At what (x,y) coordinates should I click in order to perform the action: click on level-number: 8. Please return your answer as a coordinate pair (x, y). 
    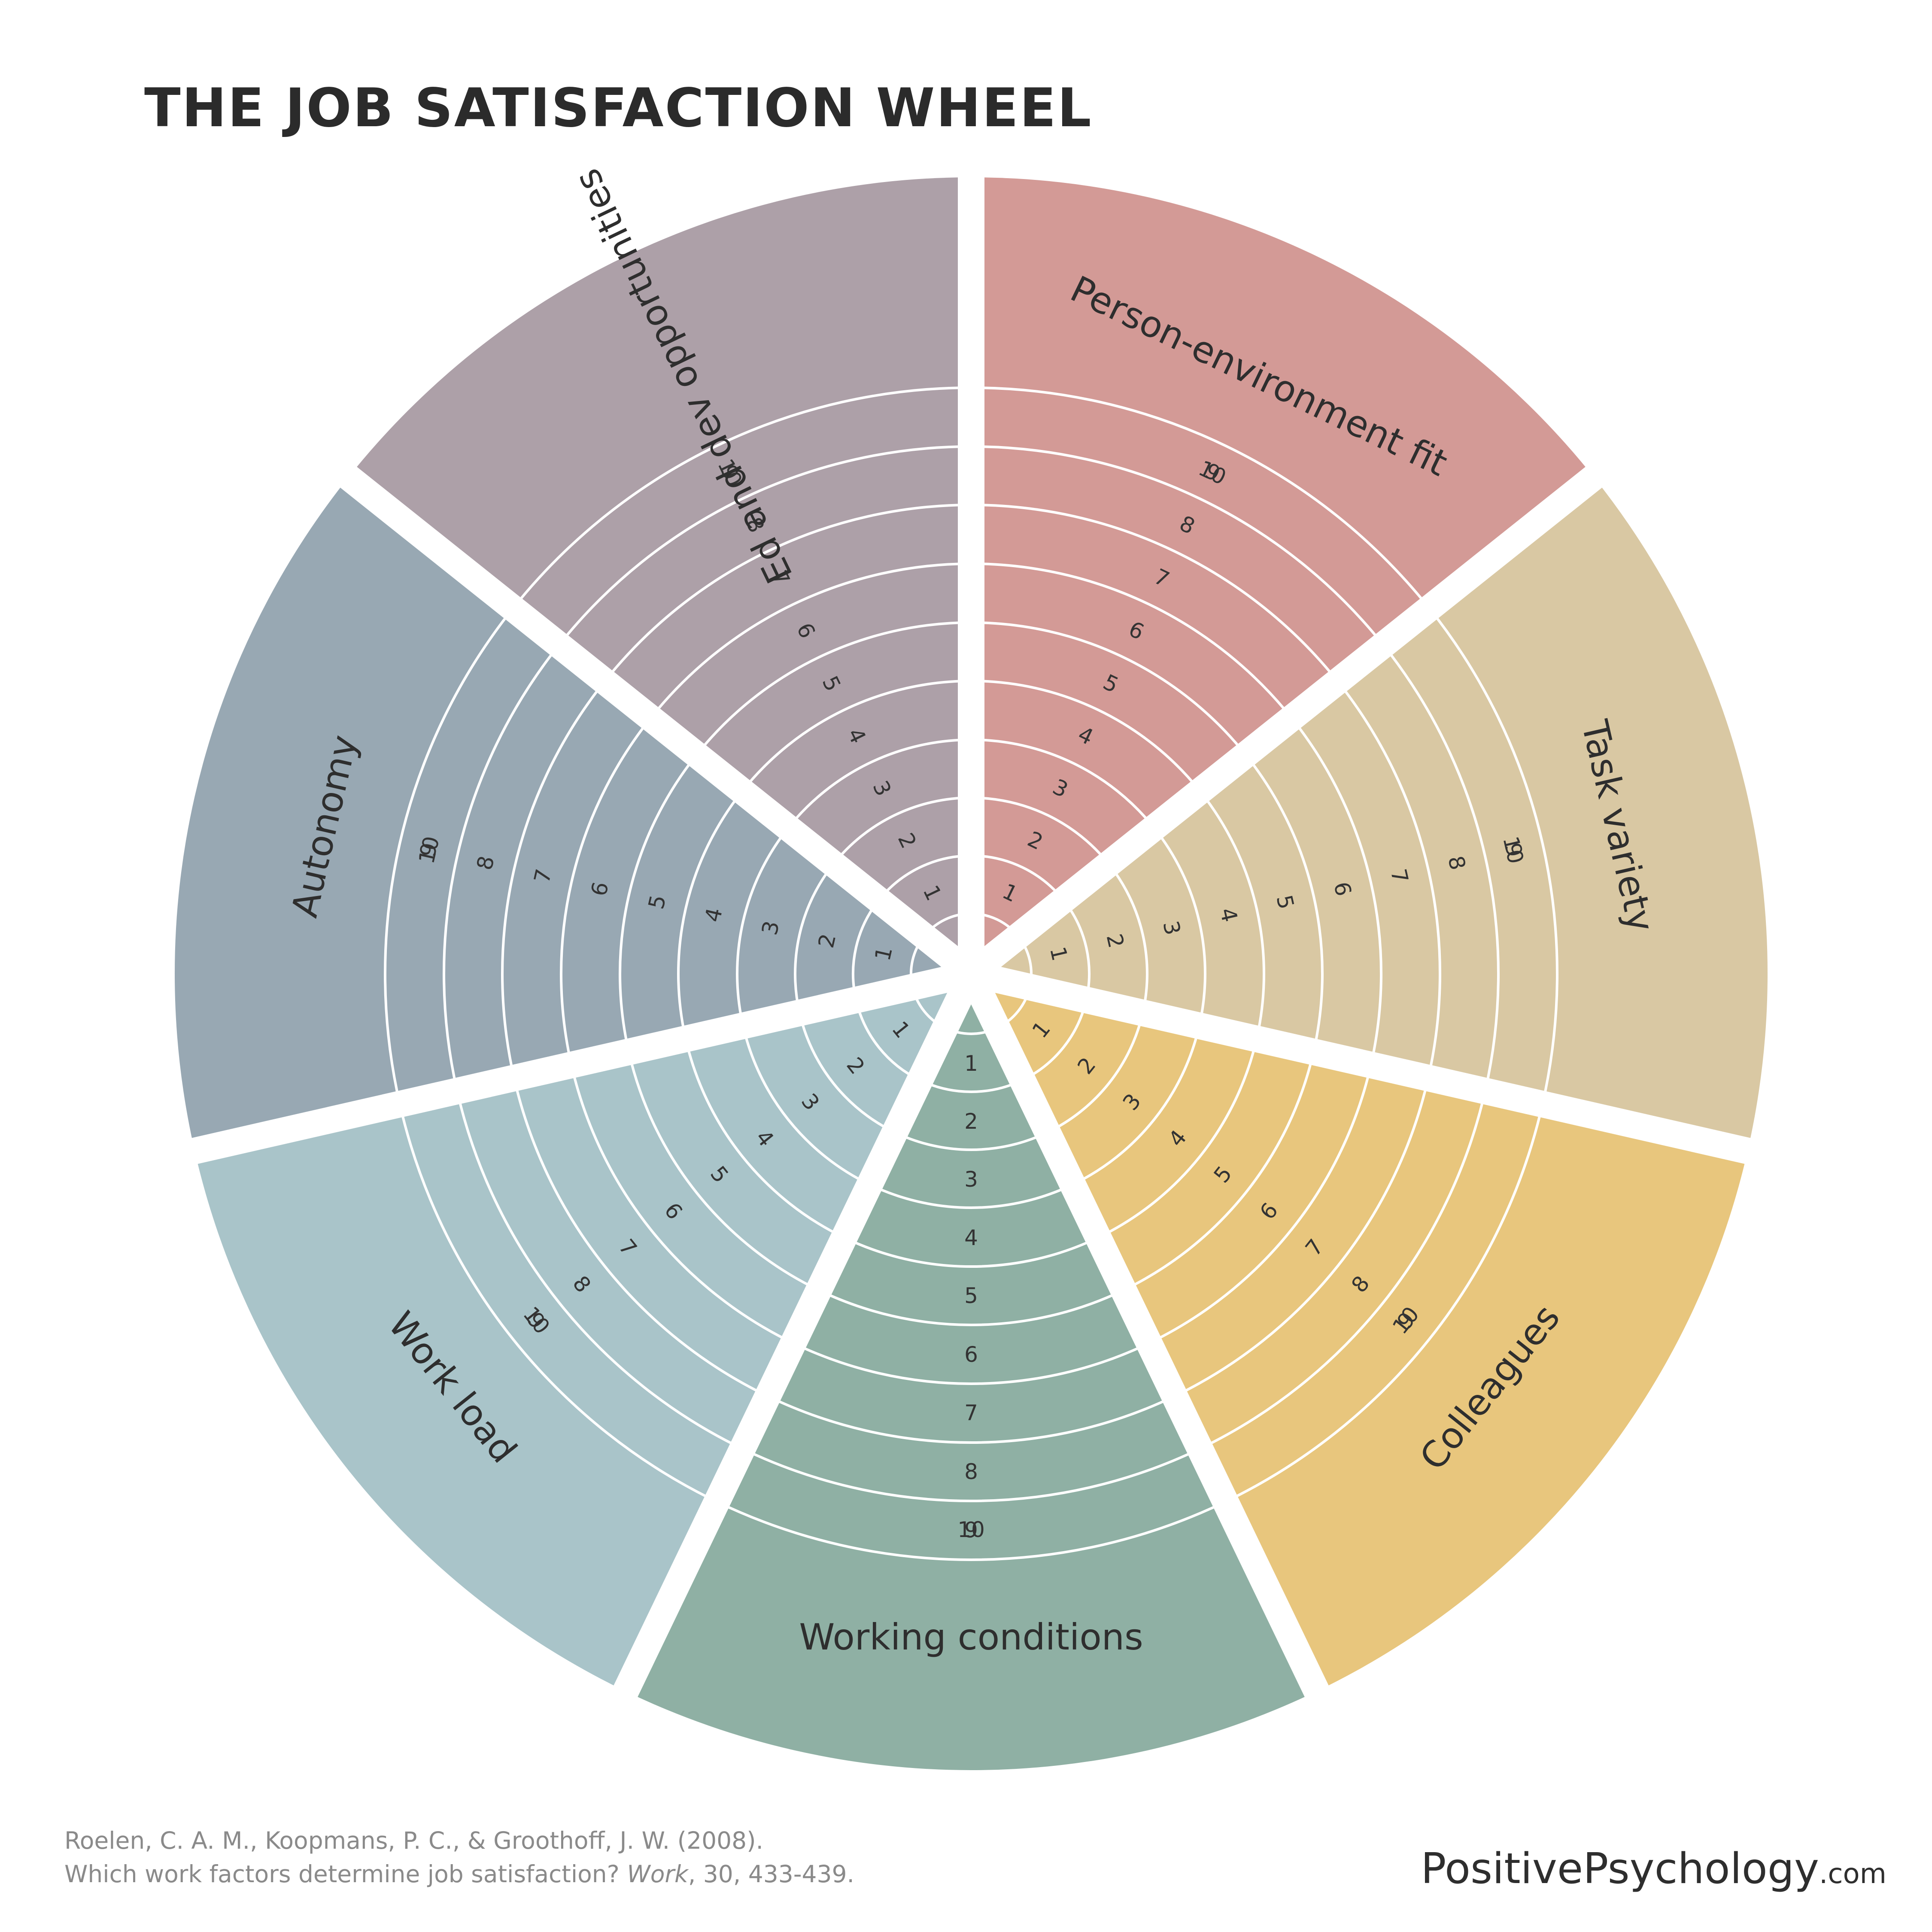
    Looking at the image, I should click on (971, 1471).